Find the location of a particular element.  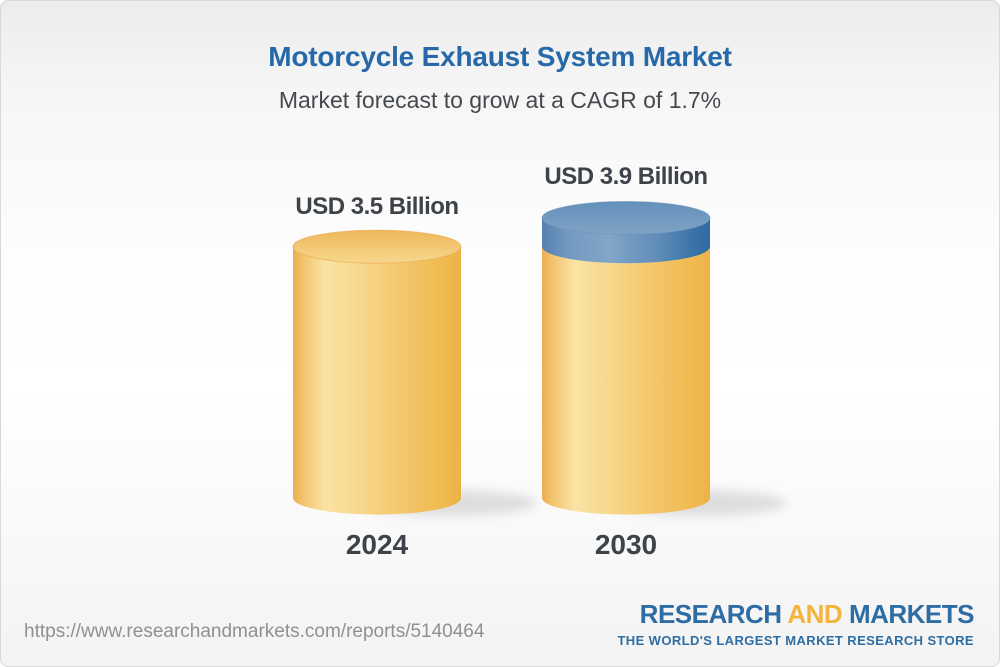

cylinder-2024 is located at coordinates (414, 372).